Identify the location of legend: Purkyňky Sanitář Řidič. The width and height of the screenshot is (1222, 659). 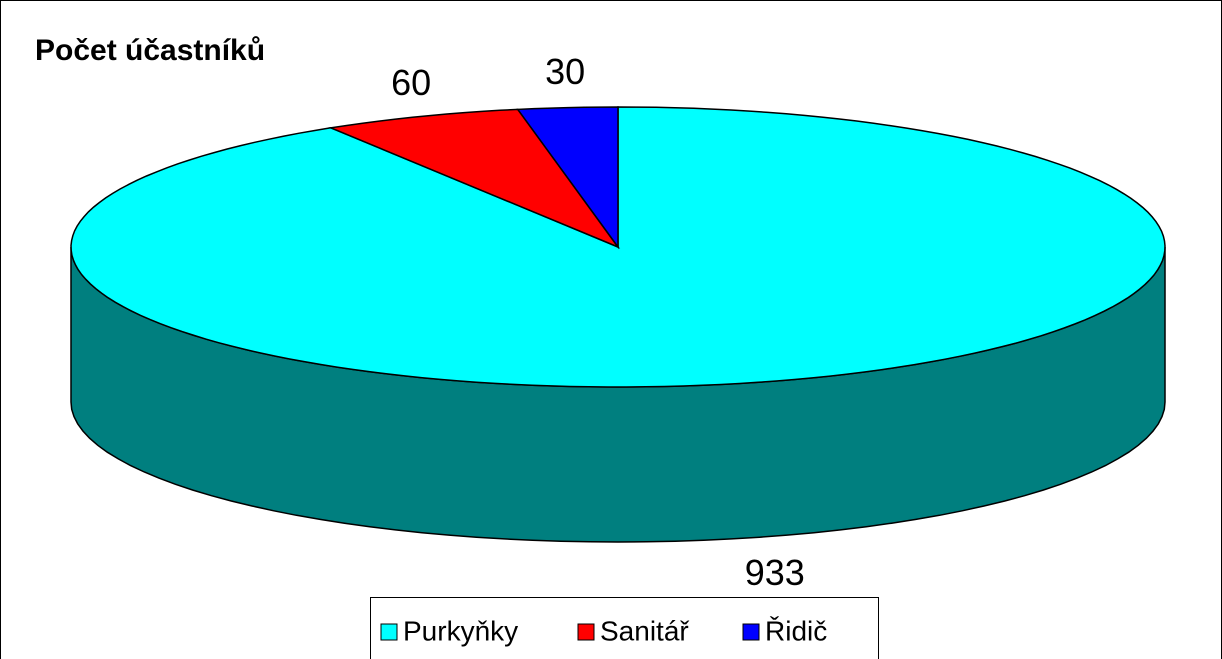
(624, 628).